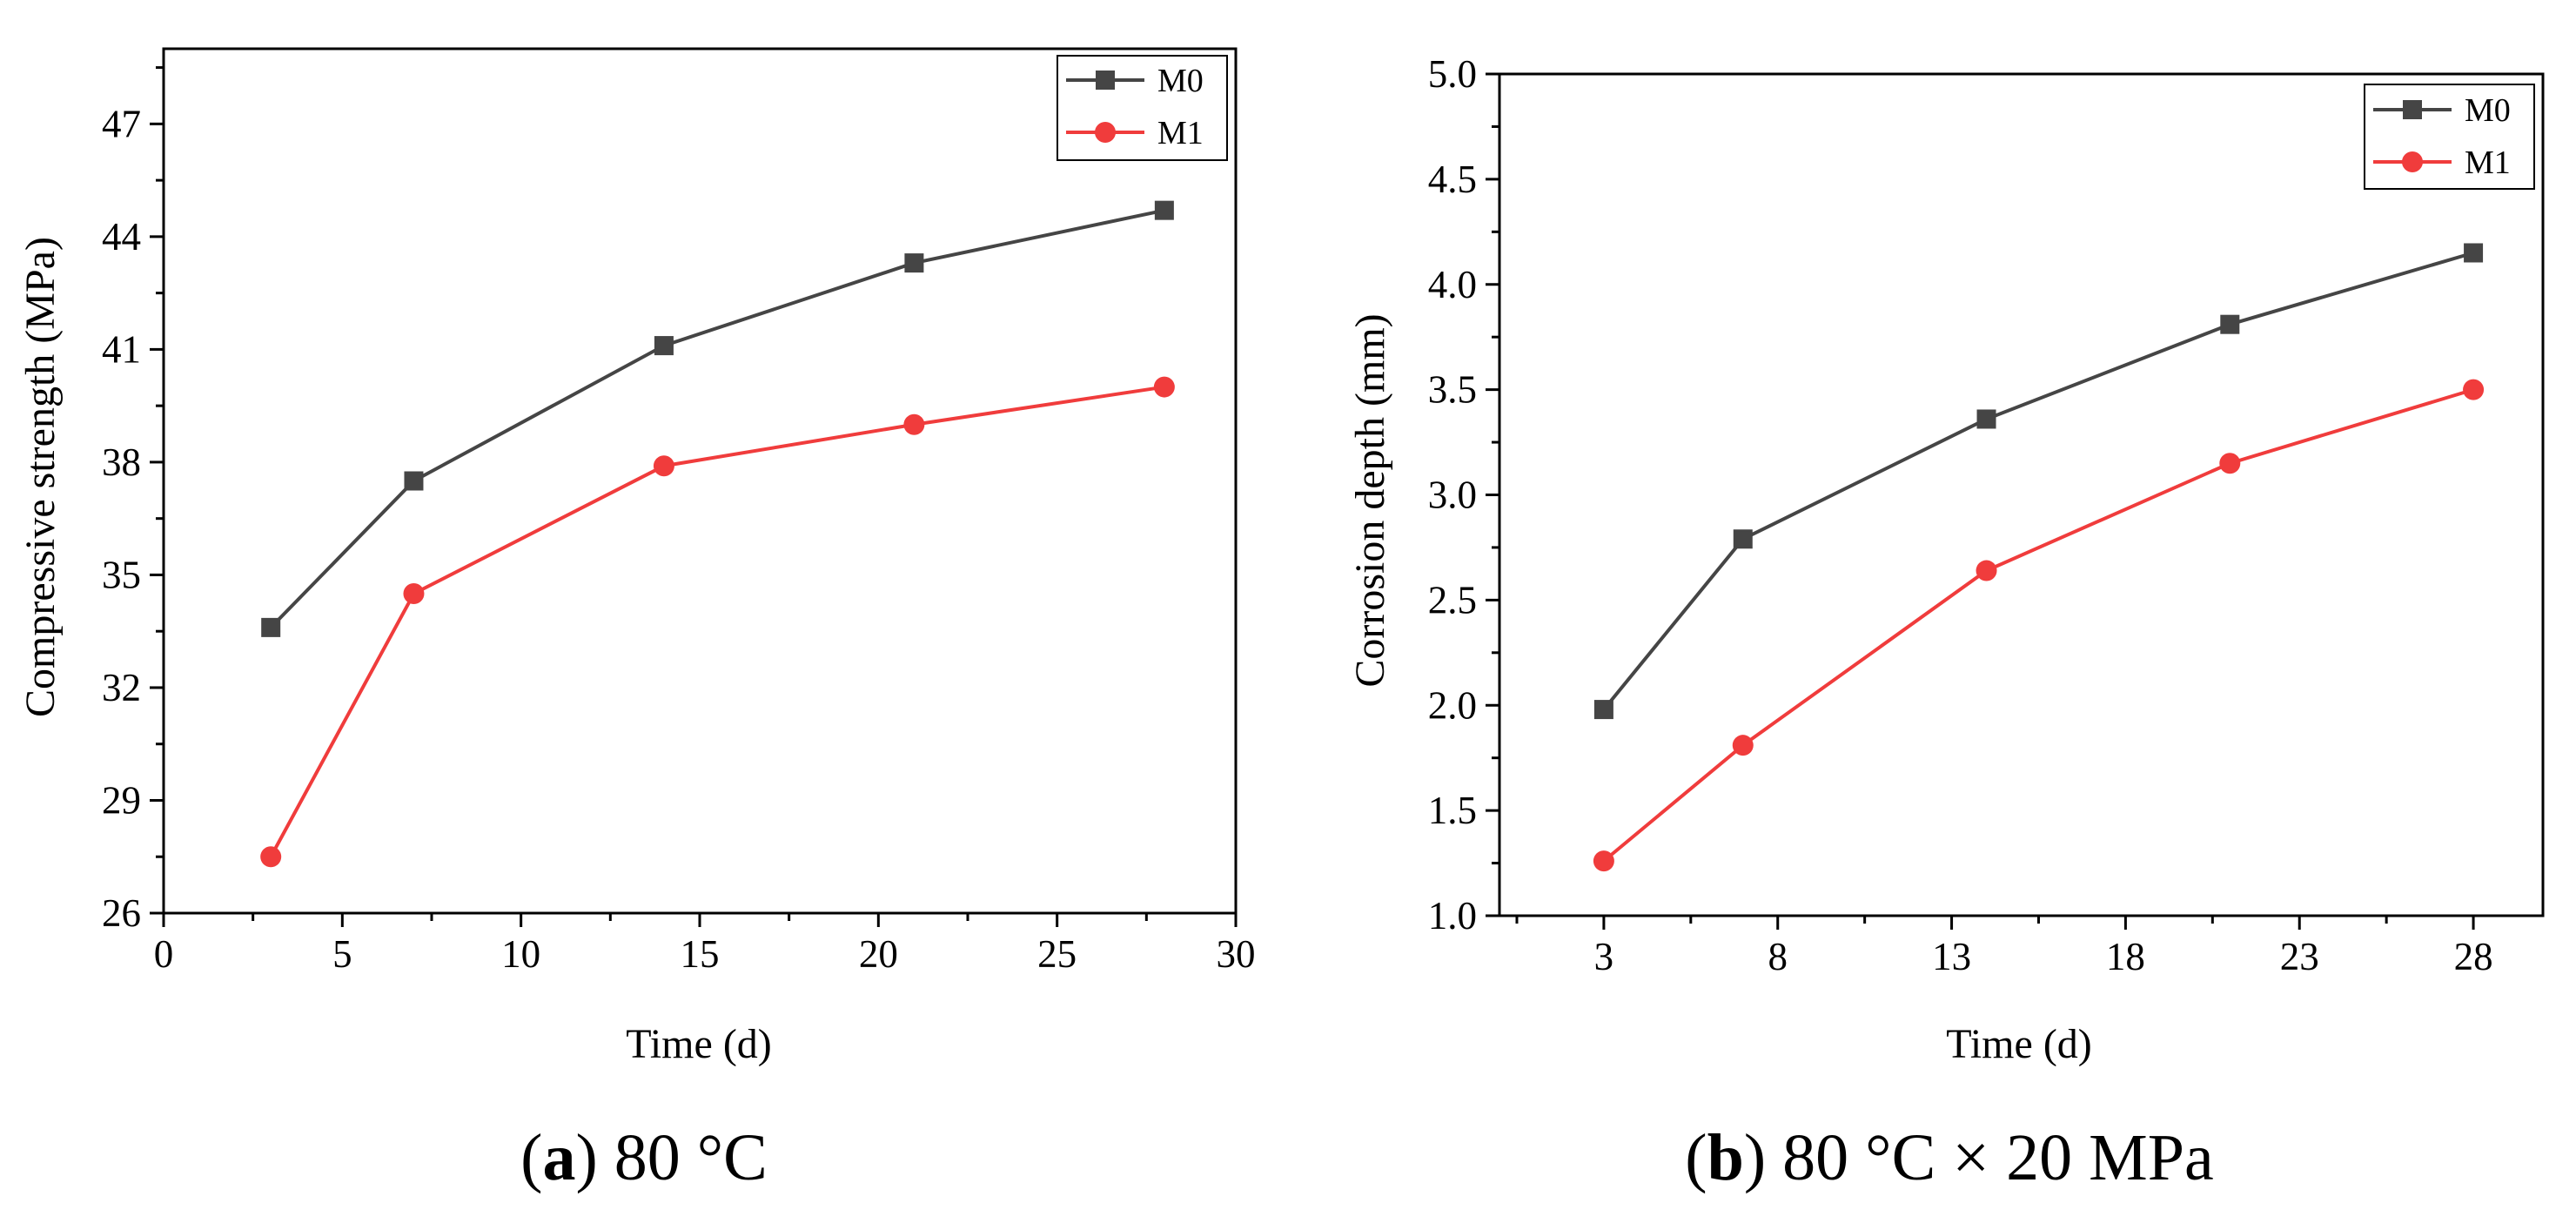 The height and width of the screenshot is (1223, 2576). What do you see at coordinates (717, 418) in the screenshot?
I see `chart-a-series-m0-line` at bounding box center [717, 418].